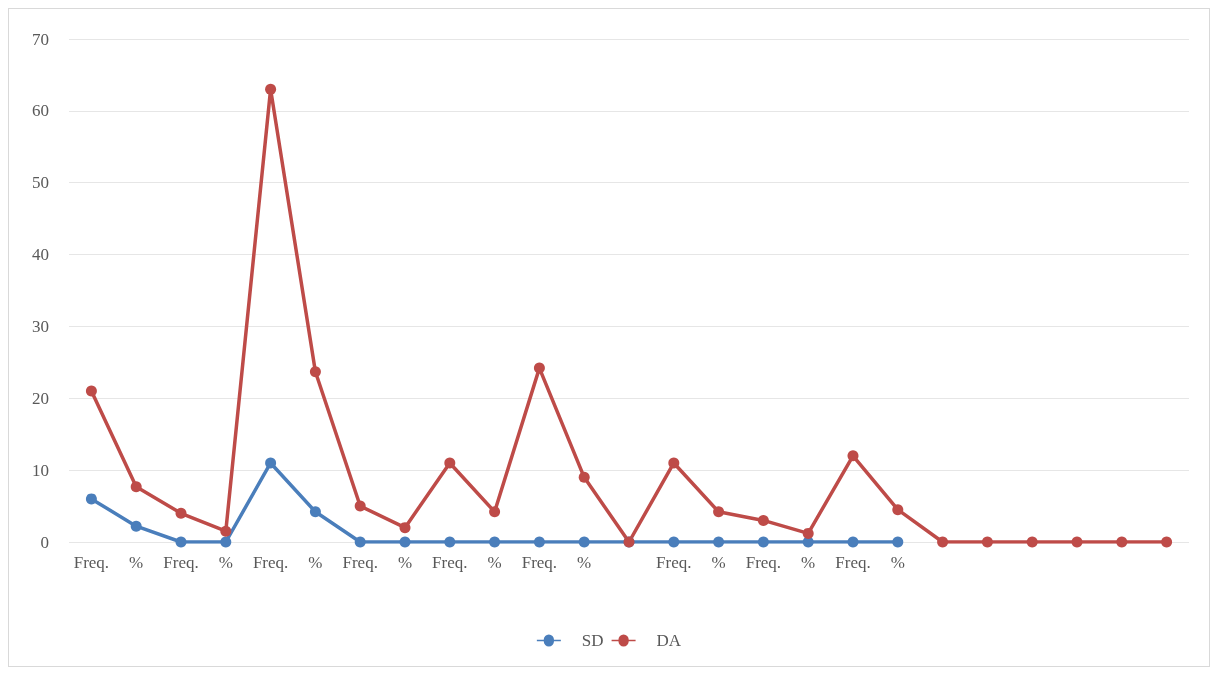 This screenshot has width=1220, height=677. What do you see at coordinates (40, 183) in the screenshot?
I see `y-tick-label: 50` at bounding box center [40, 183].